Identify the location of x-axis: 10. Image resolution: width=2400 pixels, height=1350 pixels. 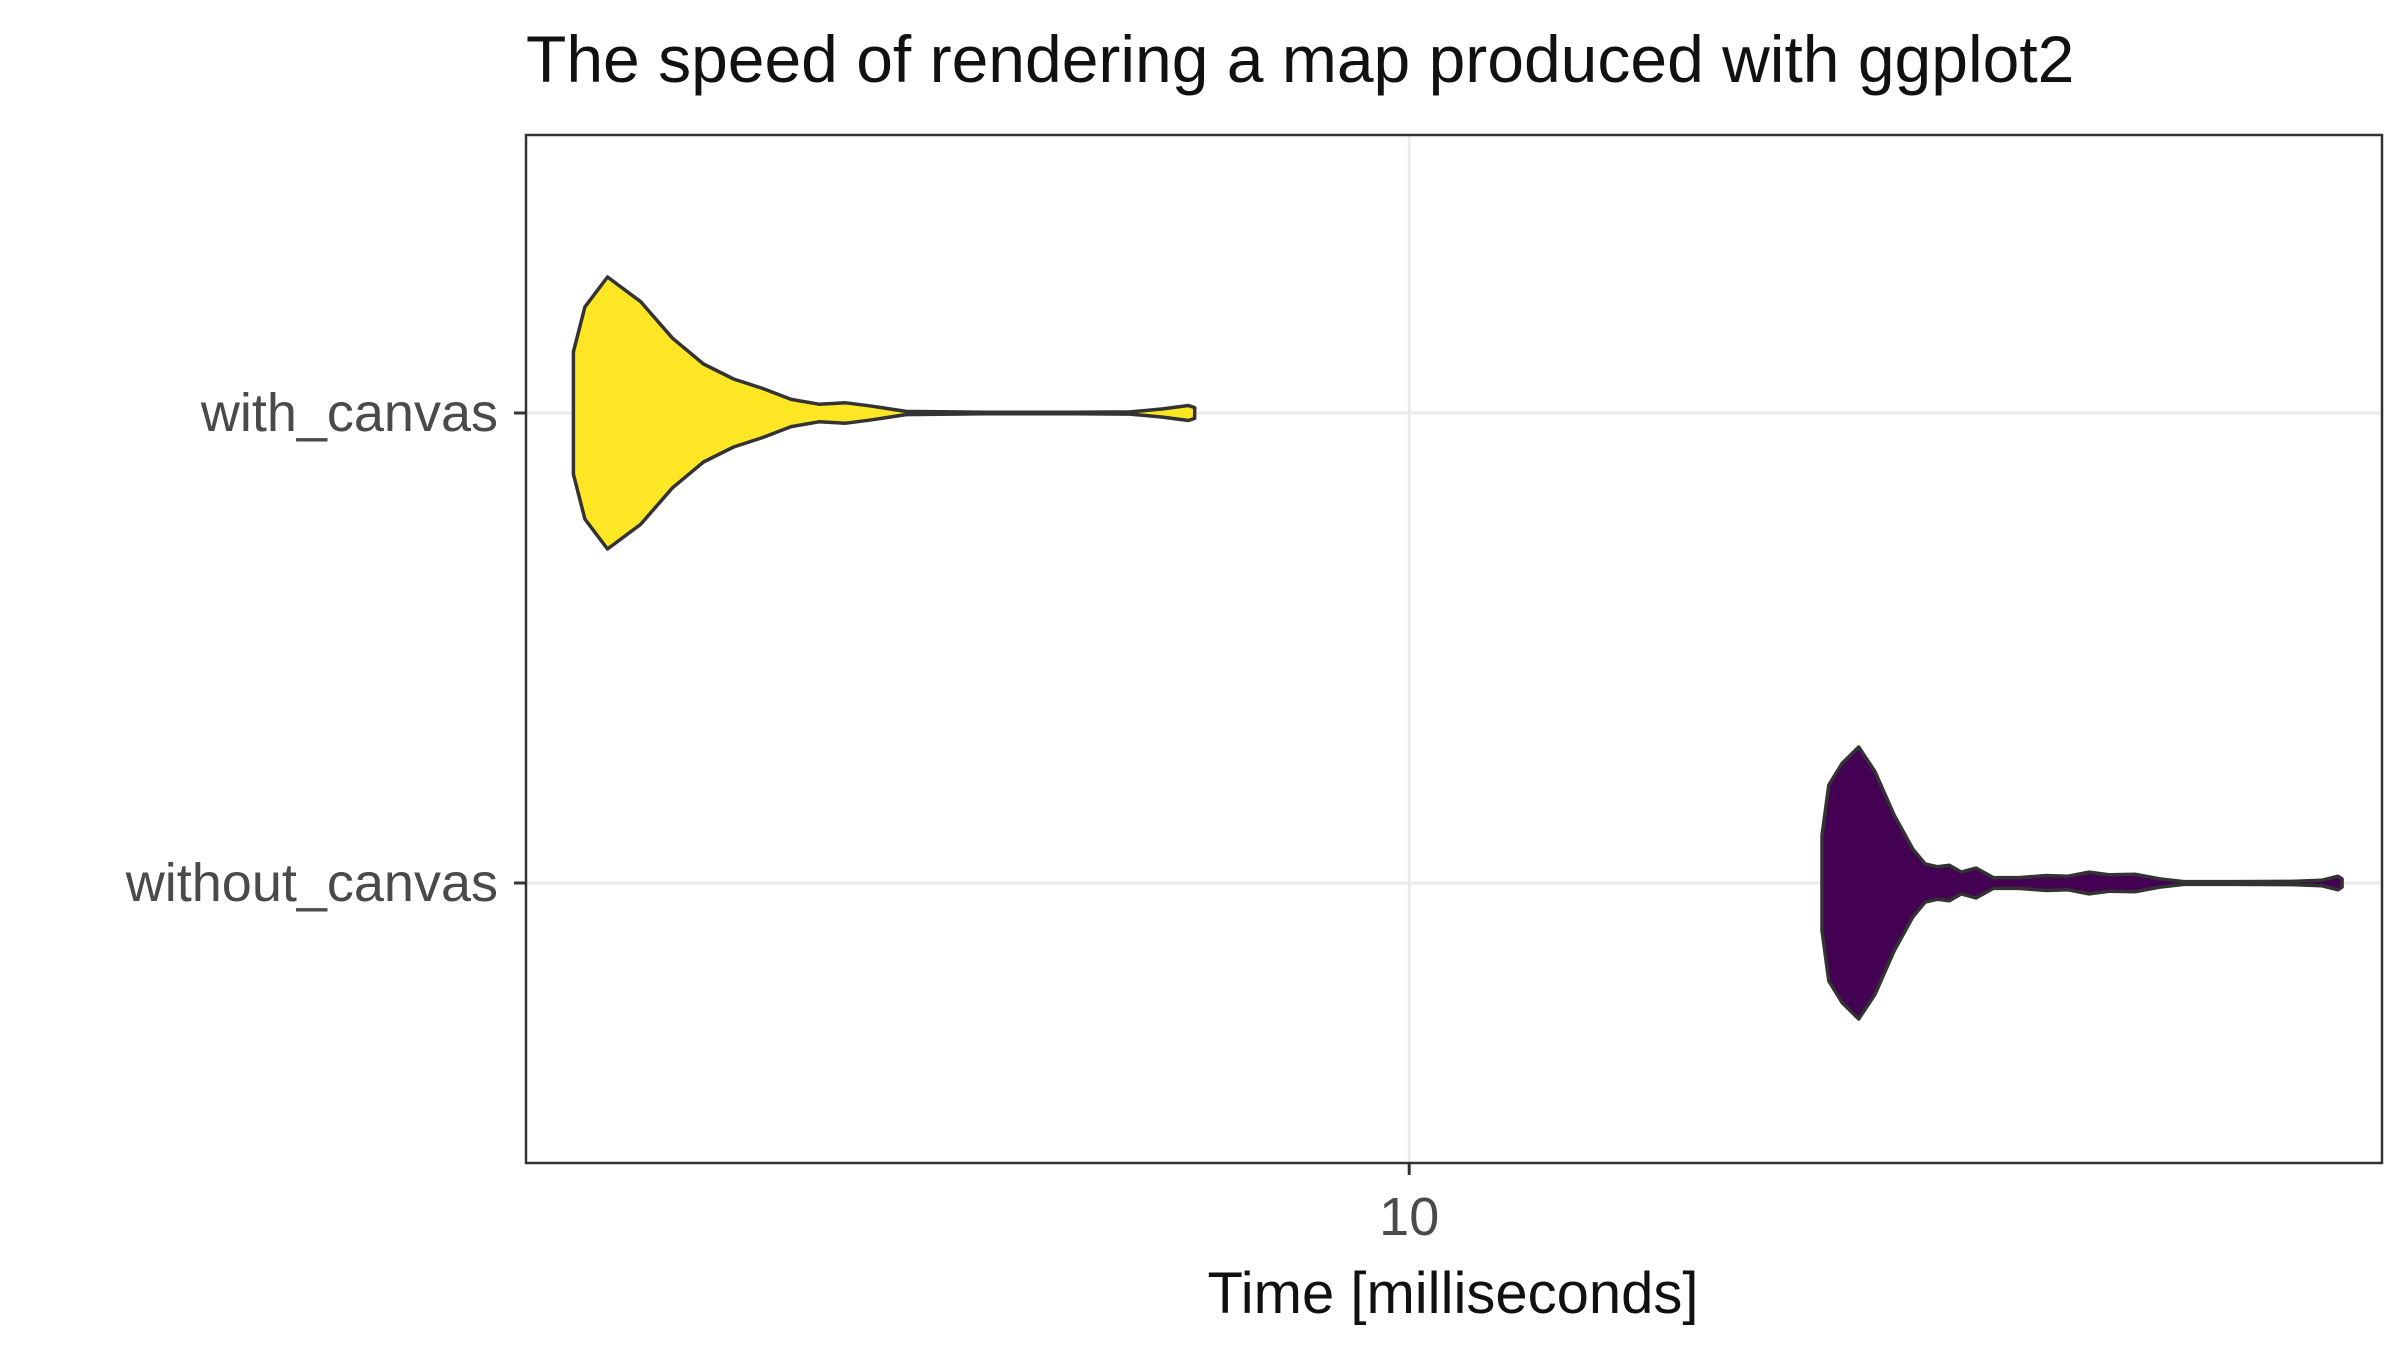
(1409, 1205).